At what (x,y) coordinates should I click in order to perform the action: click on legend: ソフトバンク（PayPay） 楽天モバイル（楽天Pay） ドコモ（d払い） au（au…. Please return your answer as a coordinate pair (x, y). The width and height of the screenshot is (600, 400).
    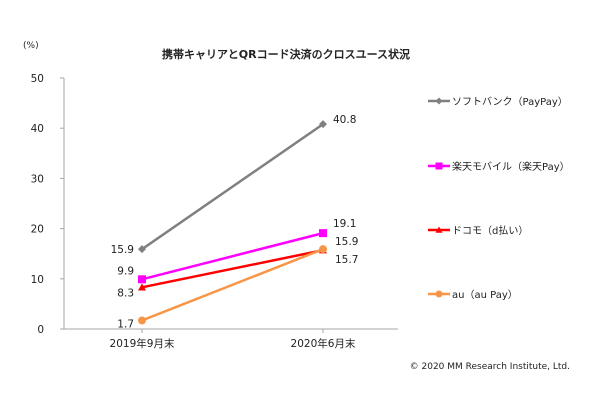
    Looking at the image, I should click on (499, 198).